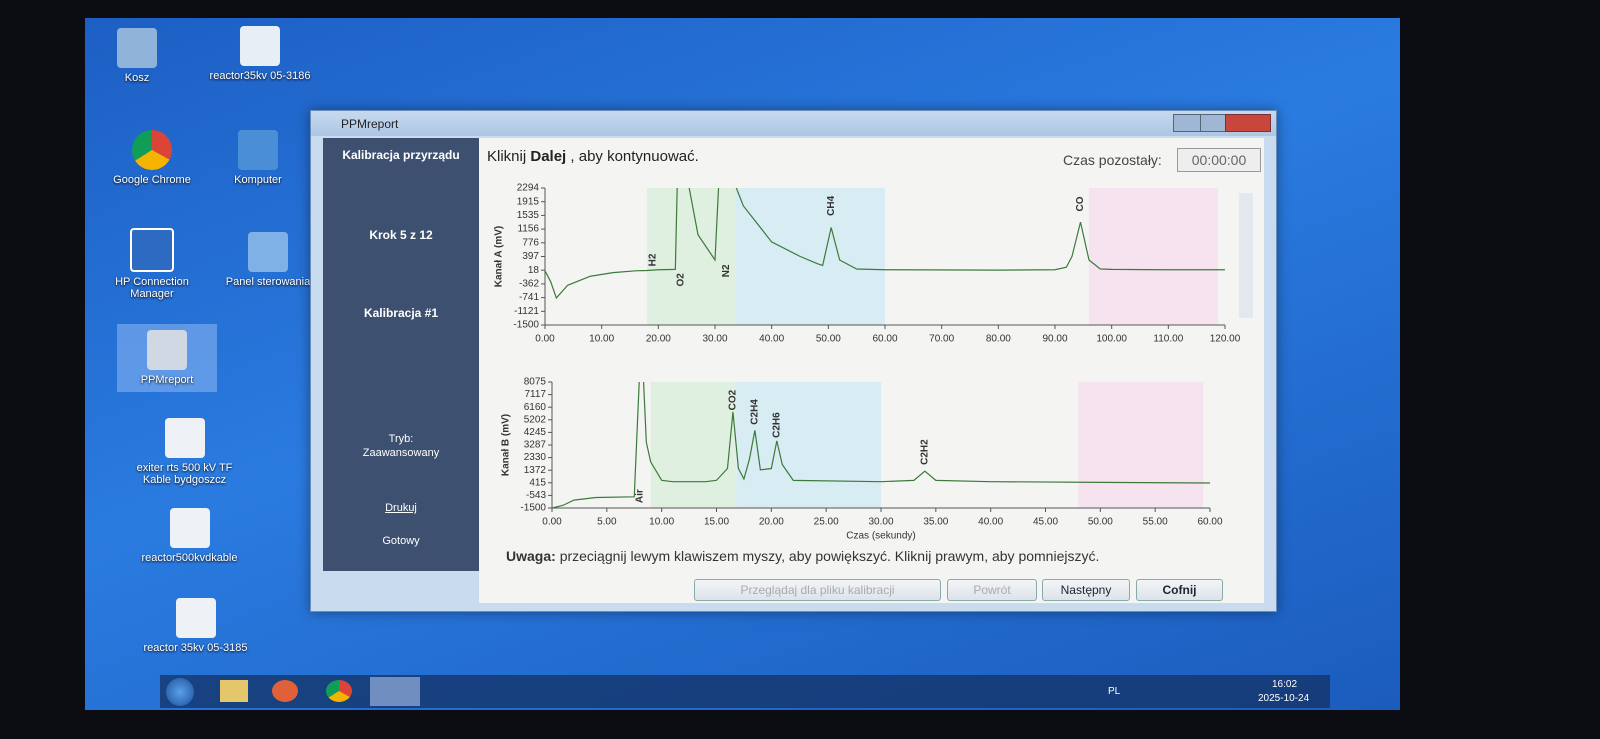 The height and width of the screenshot is (739, 1600). Describe the element at coordinates (881, 445) in the screenshot. I see `trace` at that location.